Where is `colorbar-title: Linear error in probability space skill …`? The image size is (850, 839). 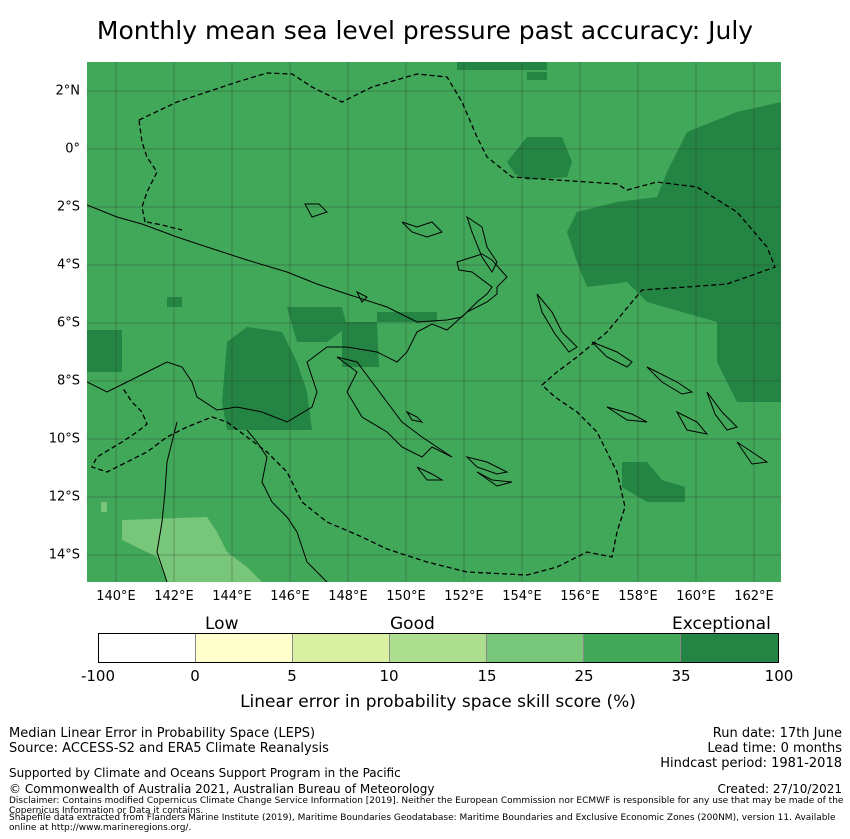 colorbar-title: Linear error in probability space skill … is located at coordinates (438, 702).